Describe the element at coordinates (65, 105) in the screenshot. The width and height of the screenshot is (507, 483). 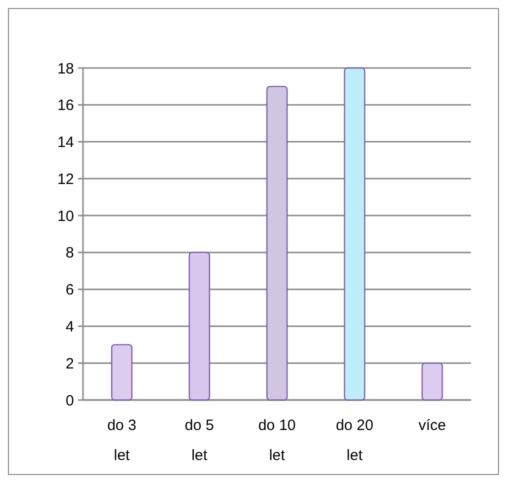
I see `y-tick-label: 16` at that location.